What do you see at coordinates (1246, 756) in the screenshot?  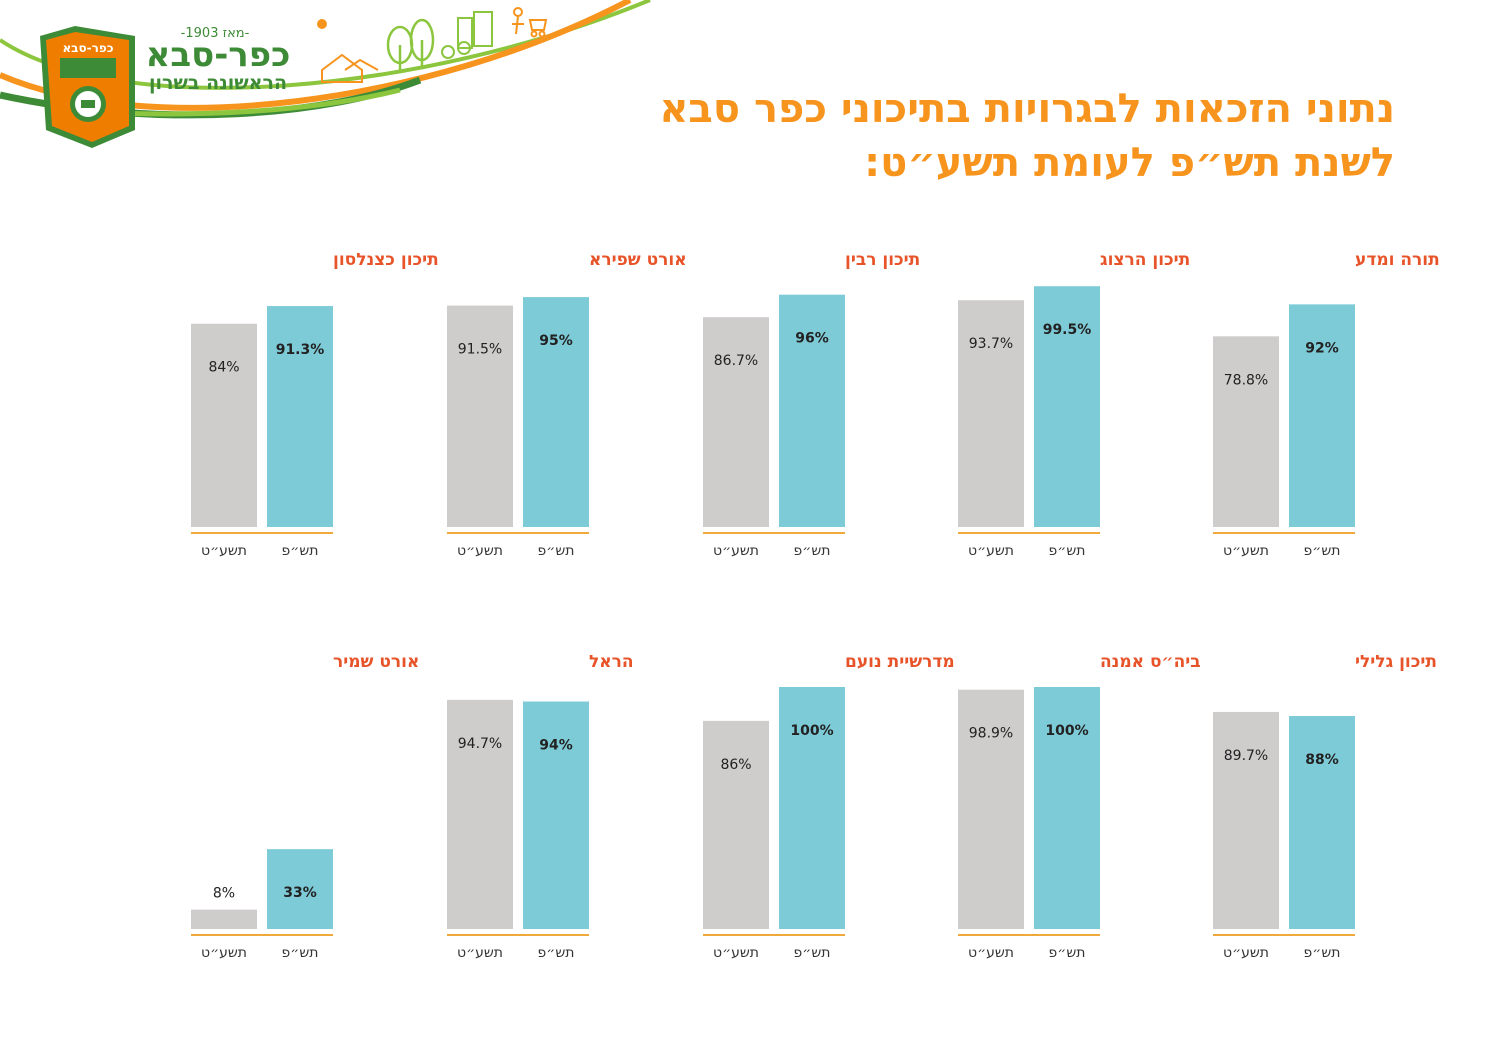 I see `value-label-prev: 89.7%` at bounding box center [1246, 756].